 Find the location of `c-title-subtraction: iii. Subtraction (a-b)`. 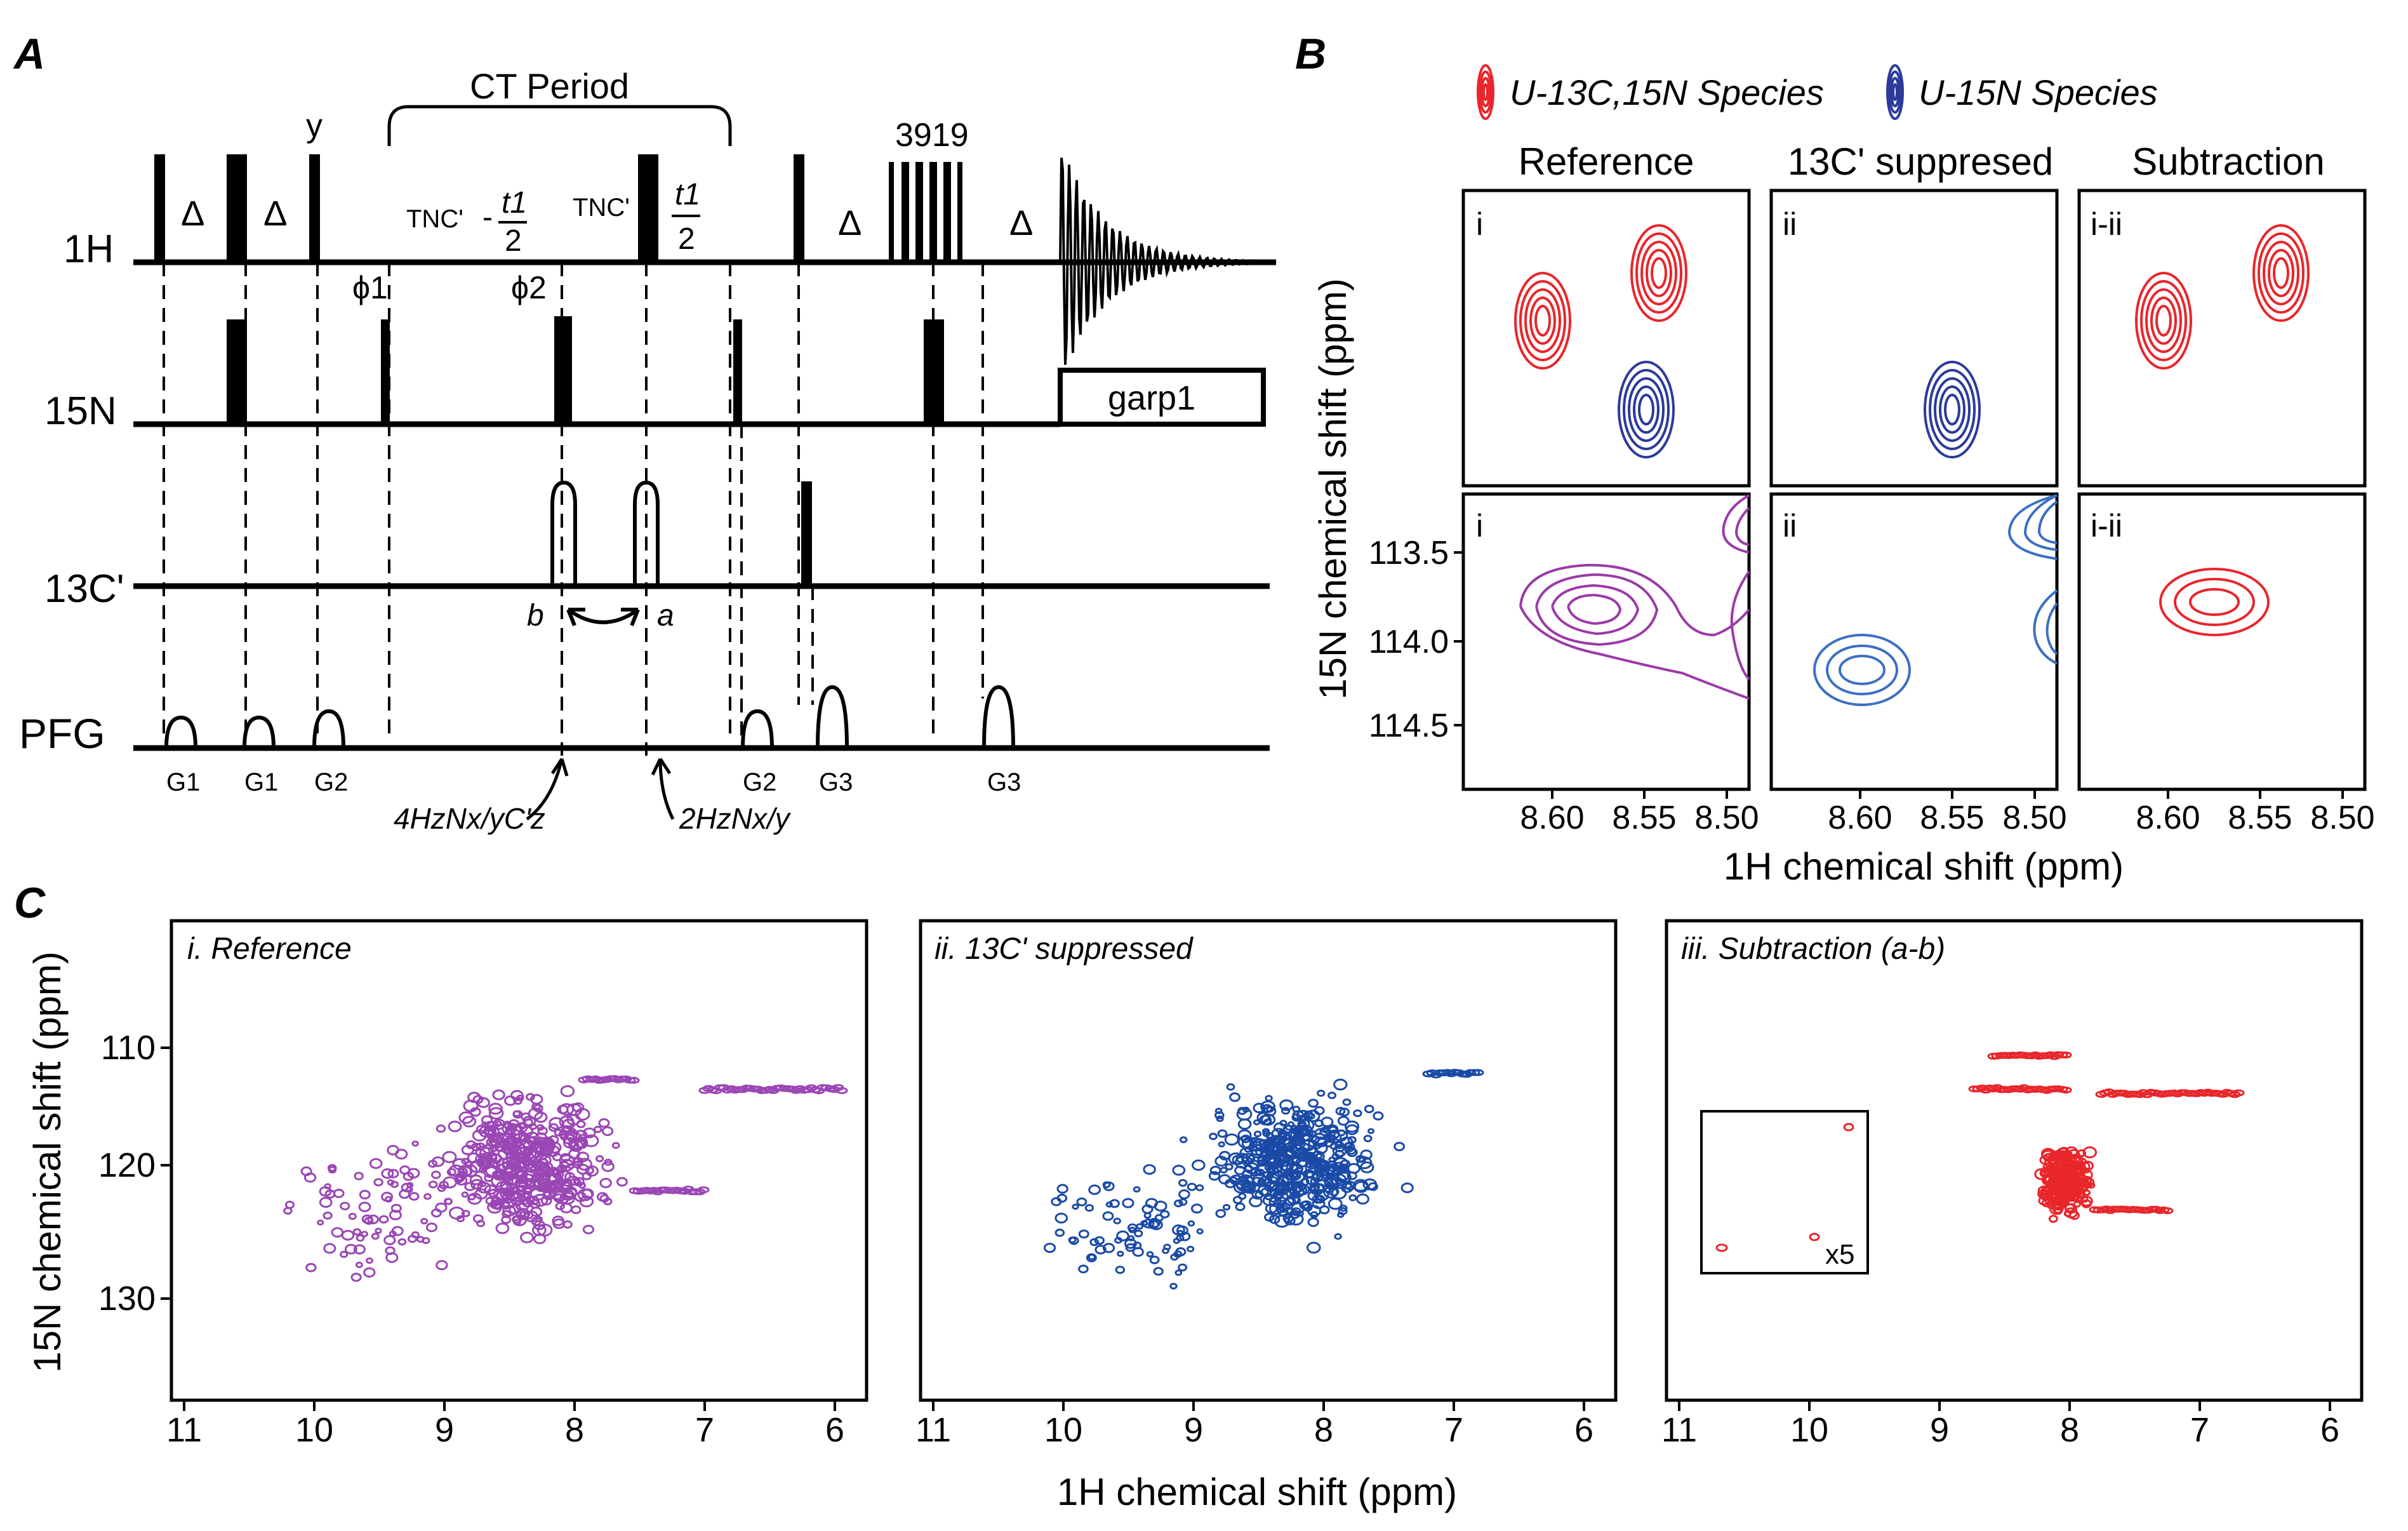

c-title-subtraction: iii. Subtraction (a-b) is located at coordinates (1813, 949).